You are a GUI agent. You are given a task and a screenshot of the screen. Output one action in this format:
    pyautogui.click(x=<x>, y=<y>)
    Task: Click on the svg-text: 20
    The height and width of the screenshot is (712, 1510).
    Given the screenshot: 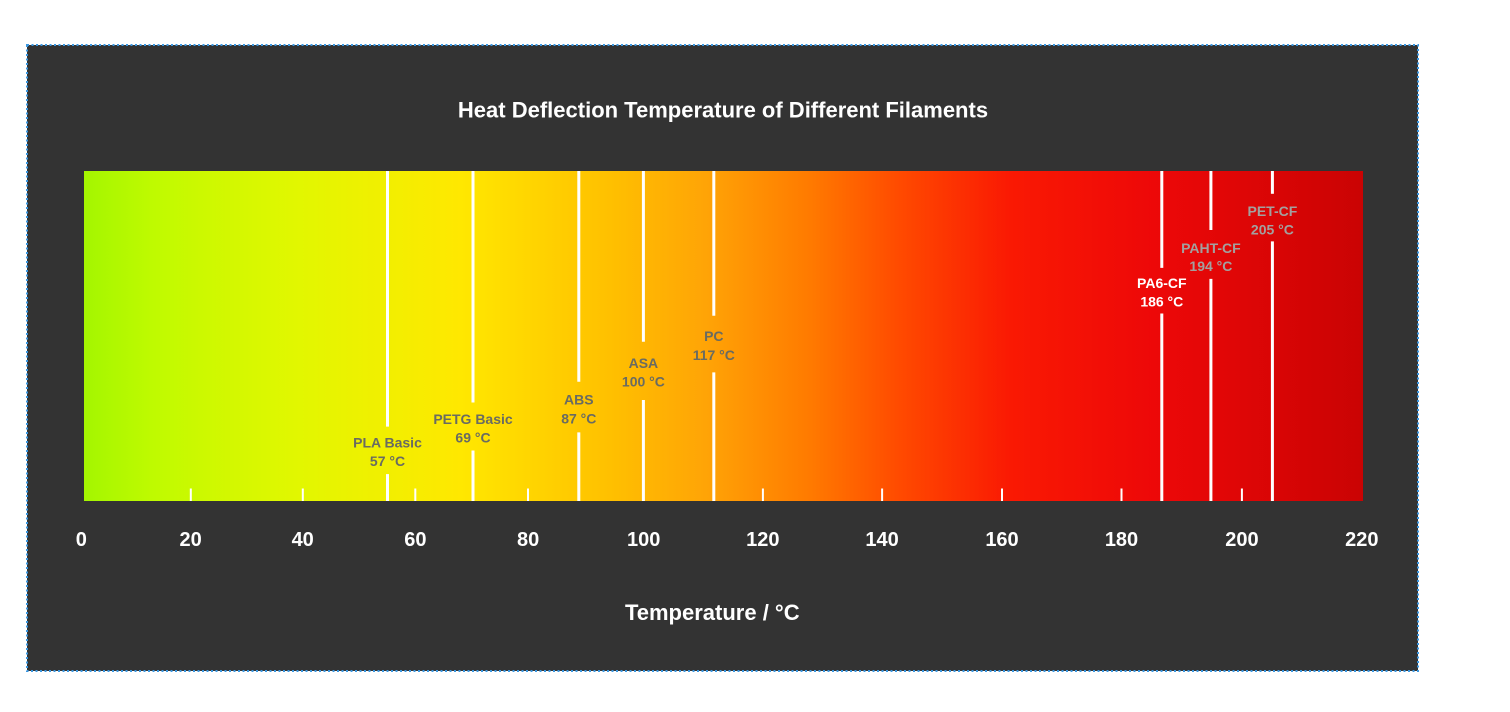 What is the action you would take?
    pyautogui.click(x=190, y=540)
    